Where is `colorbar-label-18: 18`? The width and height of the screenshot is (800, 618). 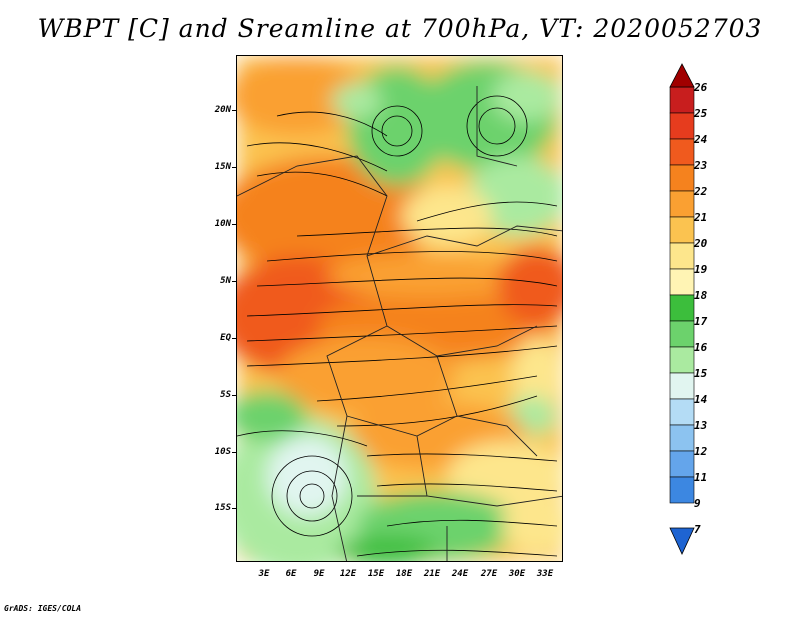 colorbar-label-18: 18 is located at coordinates (701, 295).